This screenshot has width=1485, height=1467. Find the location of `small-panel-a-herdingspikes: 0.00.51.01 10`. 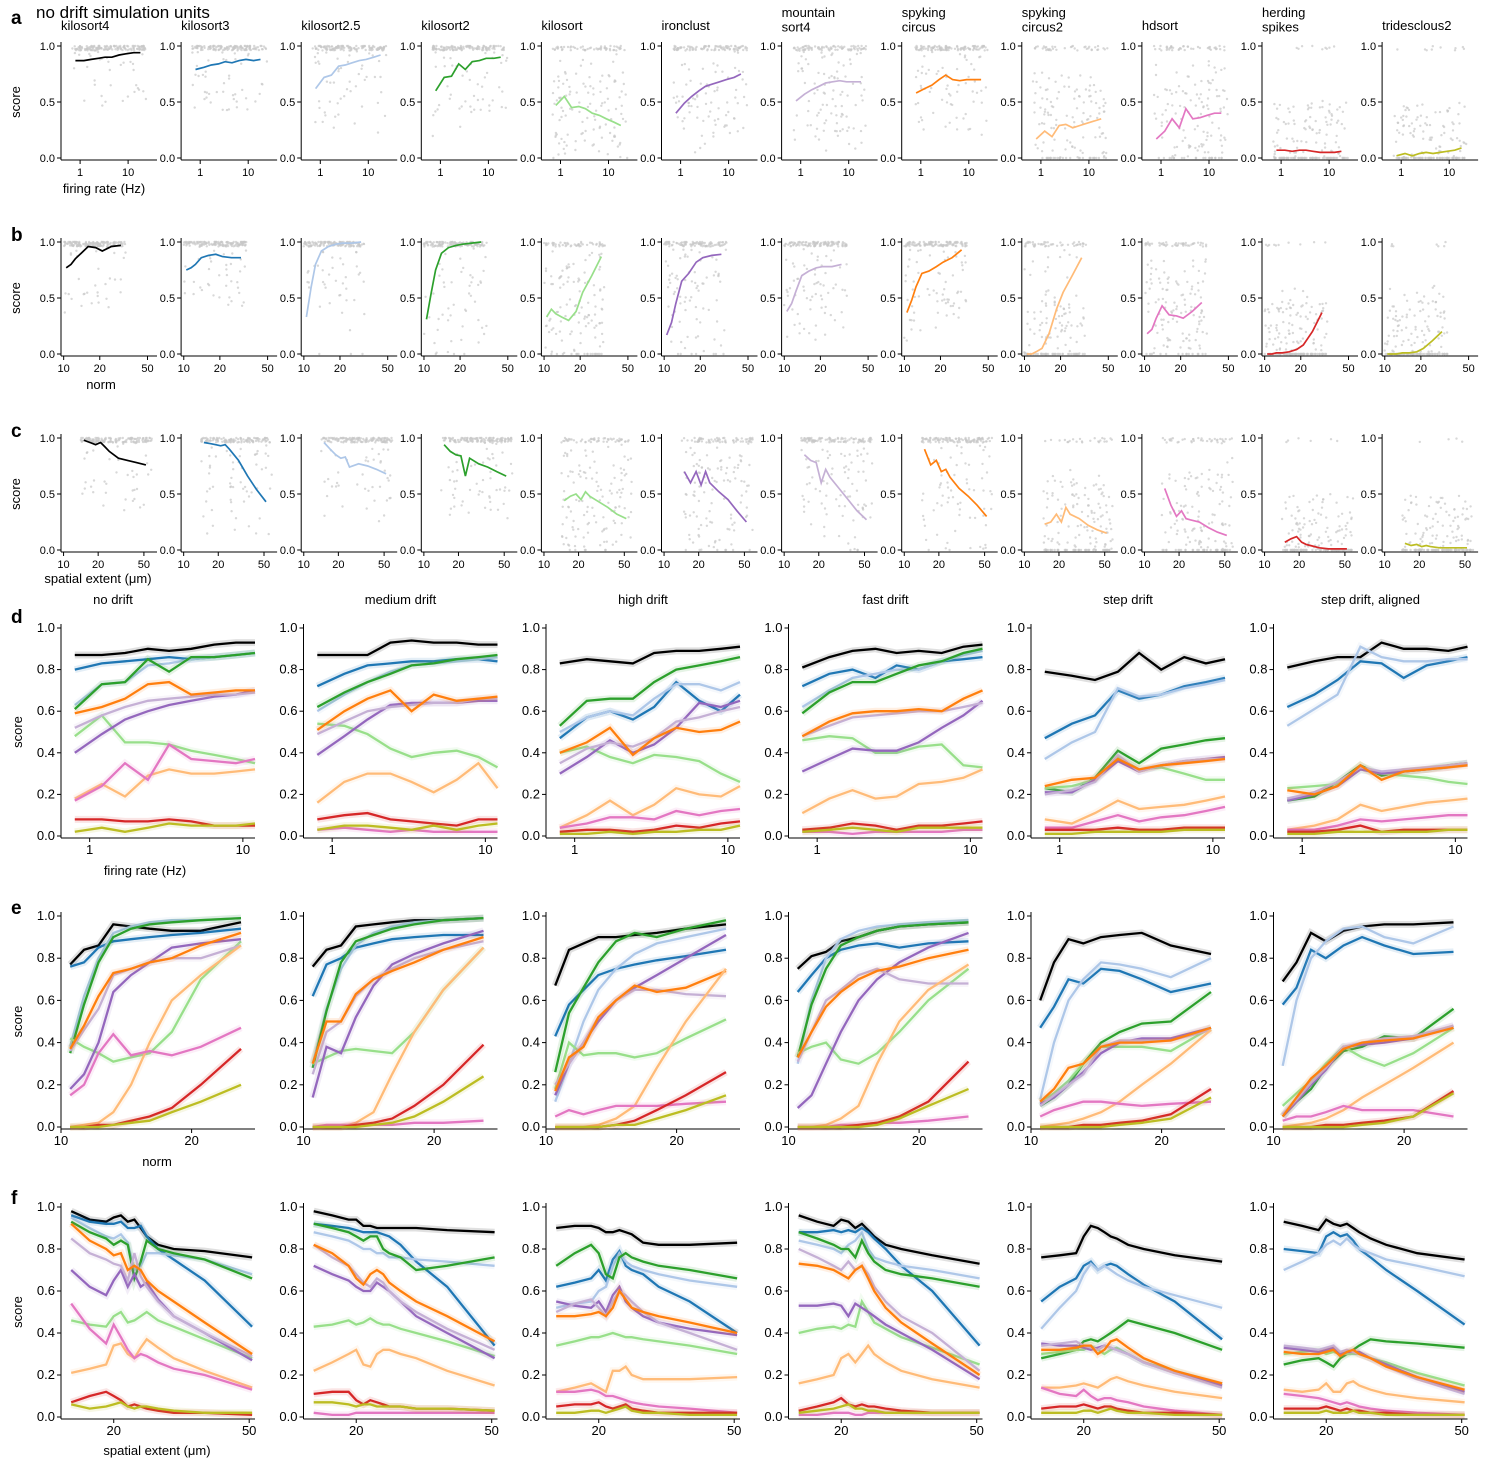

small-panel-a-herdingspikes: 0.00.51.01 10 is located at coordinates (1299, 110).